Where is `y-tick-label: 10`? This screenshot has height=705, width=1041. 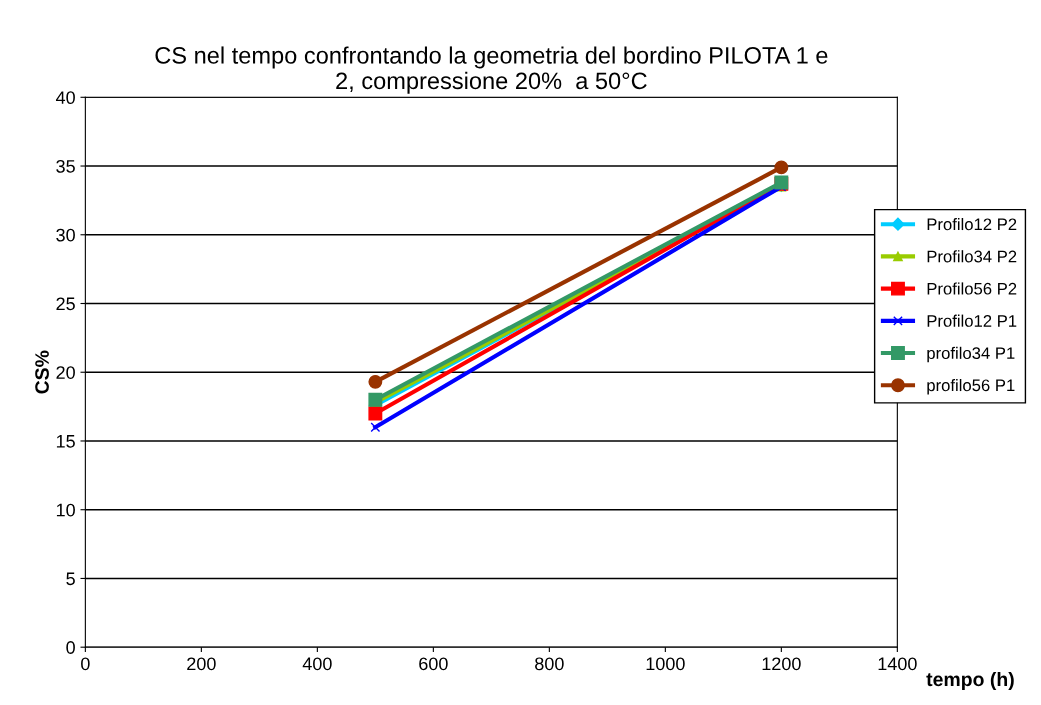
y-tick-label: 10 is located at coordinates (65, 510).